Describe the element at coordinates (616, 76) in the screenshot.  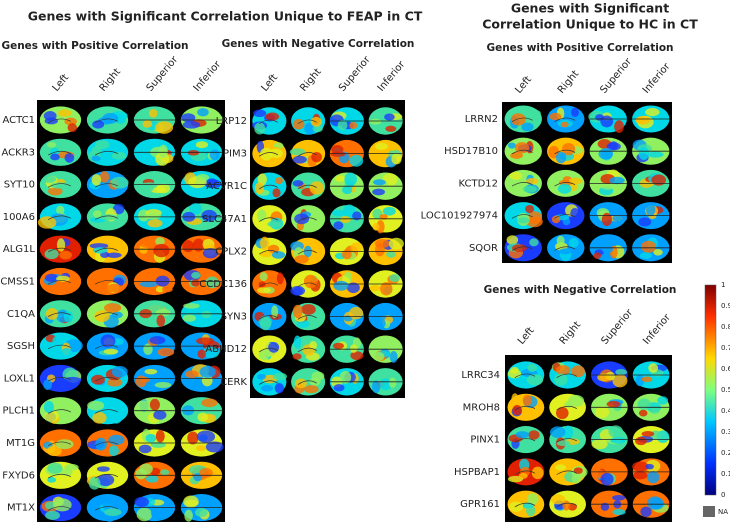
I see `view-label: Superior` at that location.